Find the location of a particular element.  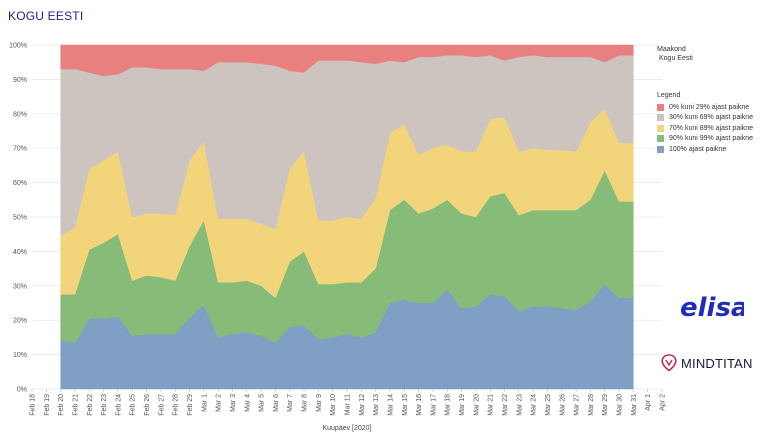

x-tick-label: Mar 13 is located at coordinates (376, 405).